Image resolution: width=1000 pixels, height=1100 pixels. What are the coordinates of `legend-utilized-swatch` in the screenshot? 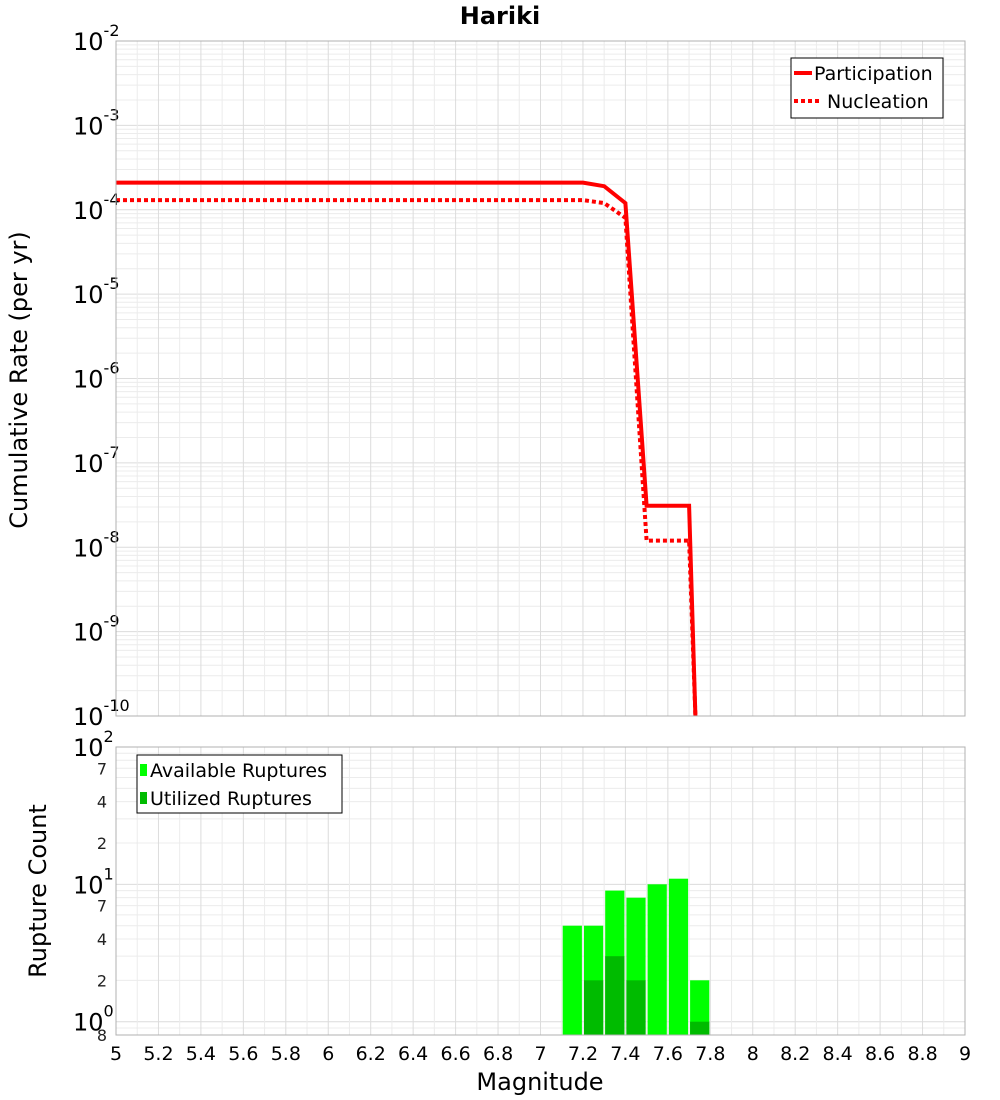 It's located at (143, 798).